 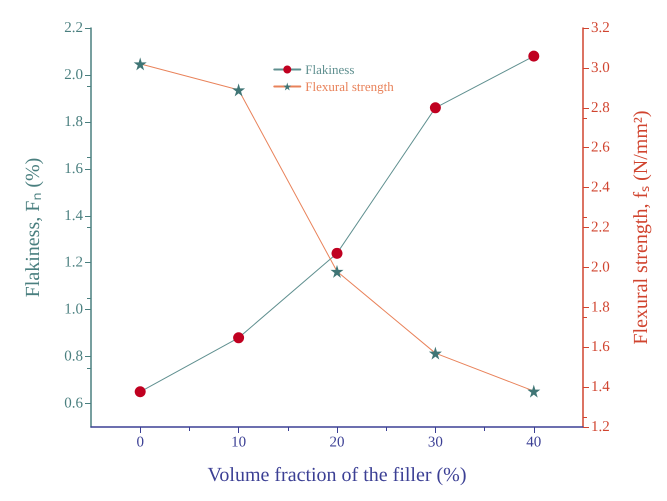 I want to click on x-tick-label: 30, so click(x=435, y=442).